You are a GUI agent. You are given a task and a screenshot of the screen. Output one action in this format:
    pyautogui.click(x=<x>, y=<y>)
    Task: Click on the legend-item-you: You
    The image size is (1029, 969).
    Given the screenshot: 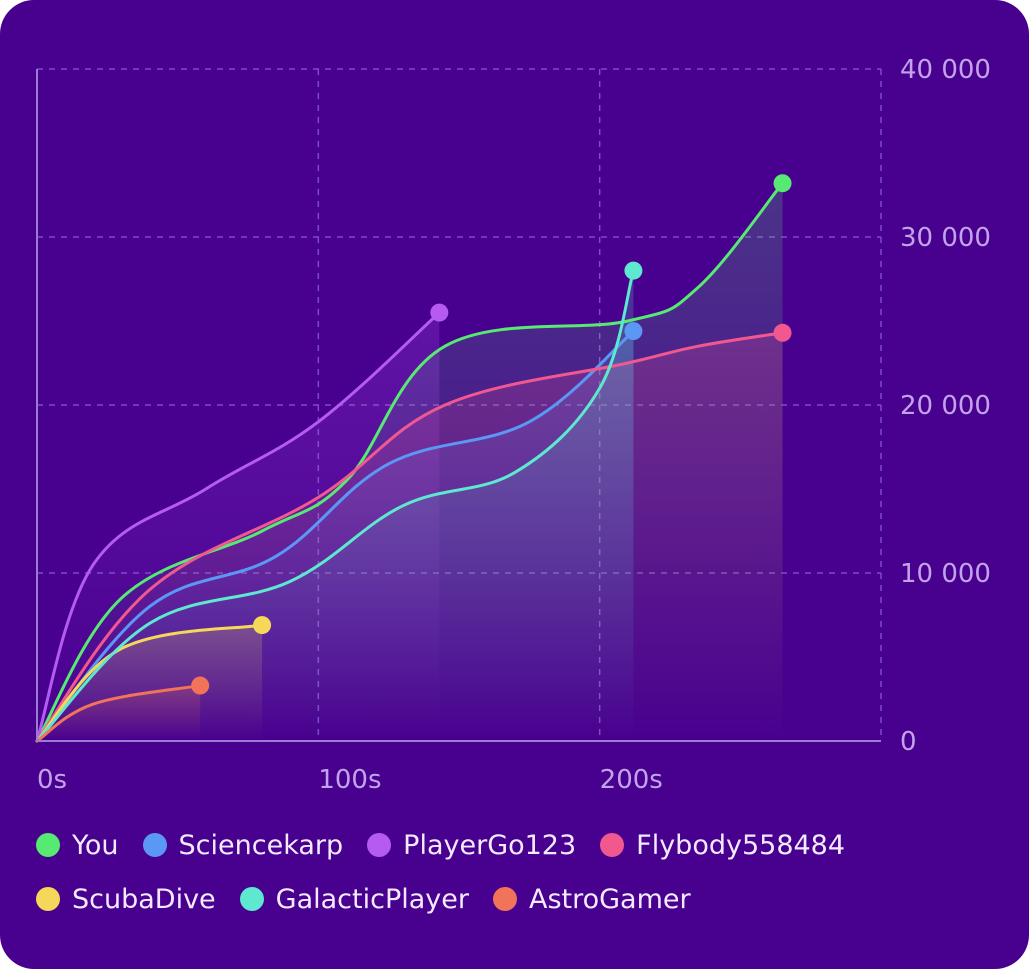 What is the action you would take?
    pyautogui.click(x=77, y=845)
    